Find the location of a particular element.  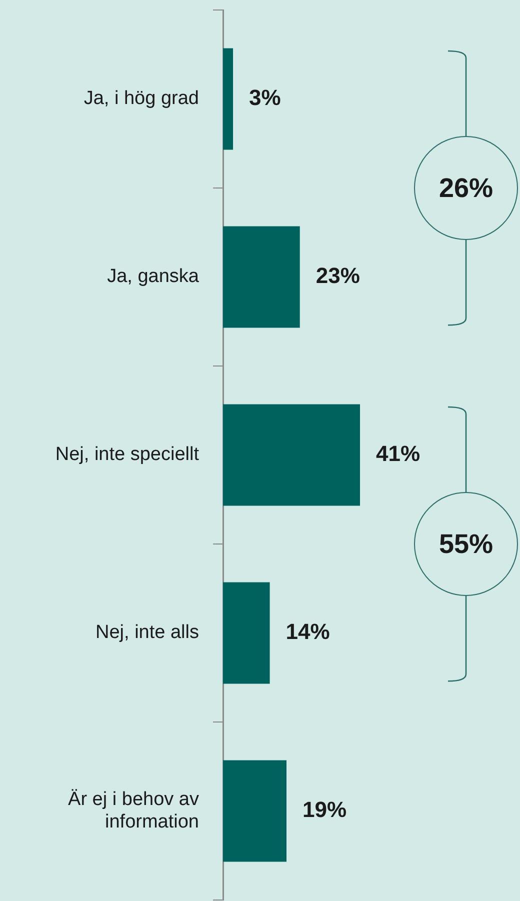

y-tick-label: Nej, inte alls is located at coordinates (147, 633).